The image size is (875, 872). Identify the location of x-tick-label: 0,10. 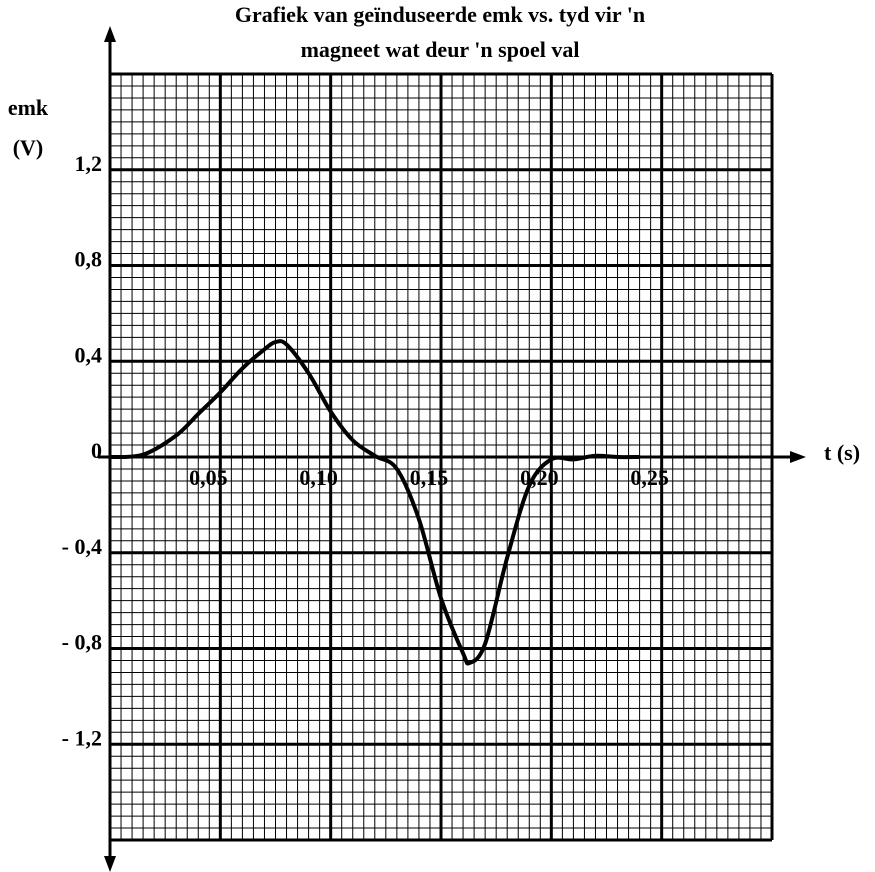
(318, 477).